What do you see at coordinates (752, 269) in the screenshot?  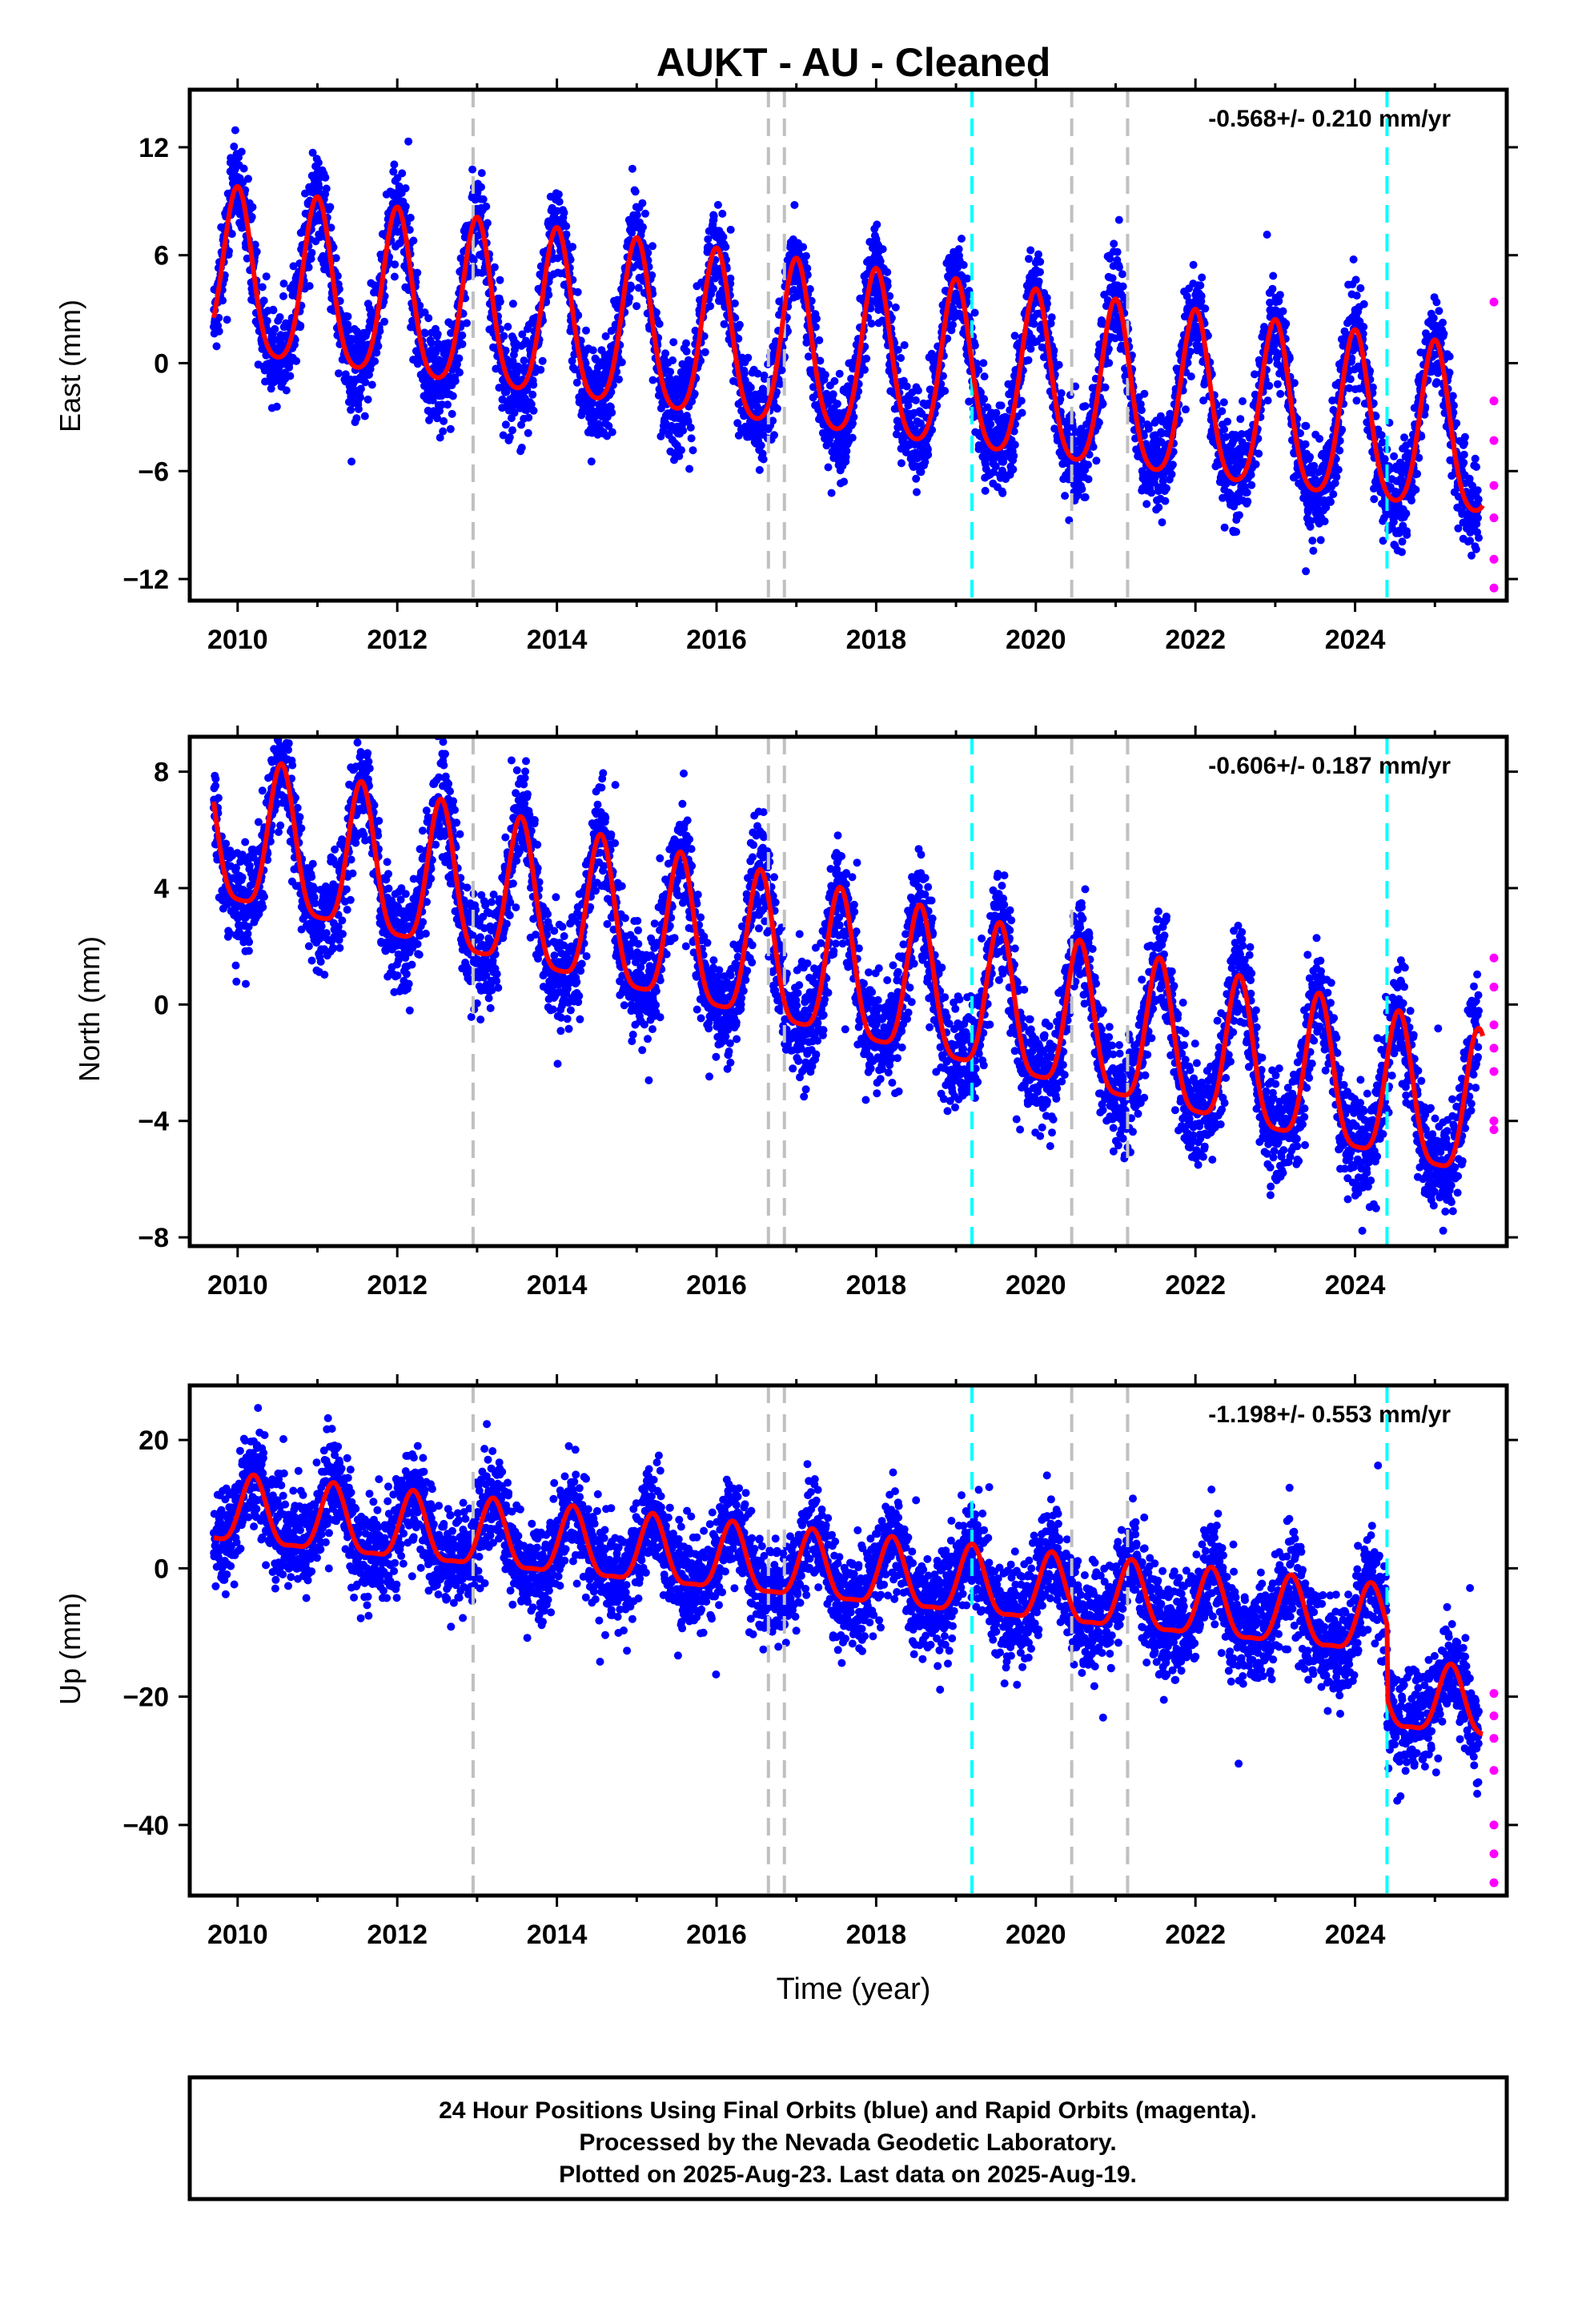 I see `panel-east: East (mm) -0.568+/- 0.210 mm/yr` at bounding box center [752, 269].